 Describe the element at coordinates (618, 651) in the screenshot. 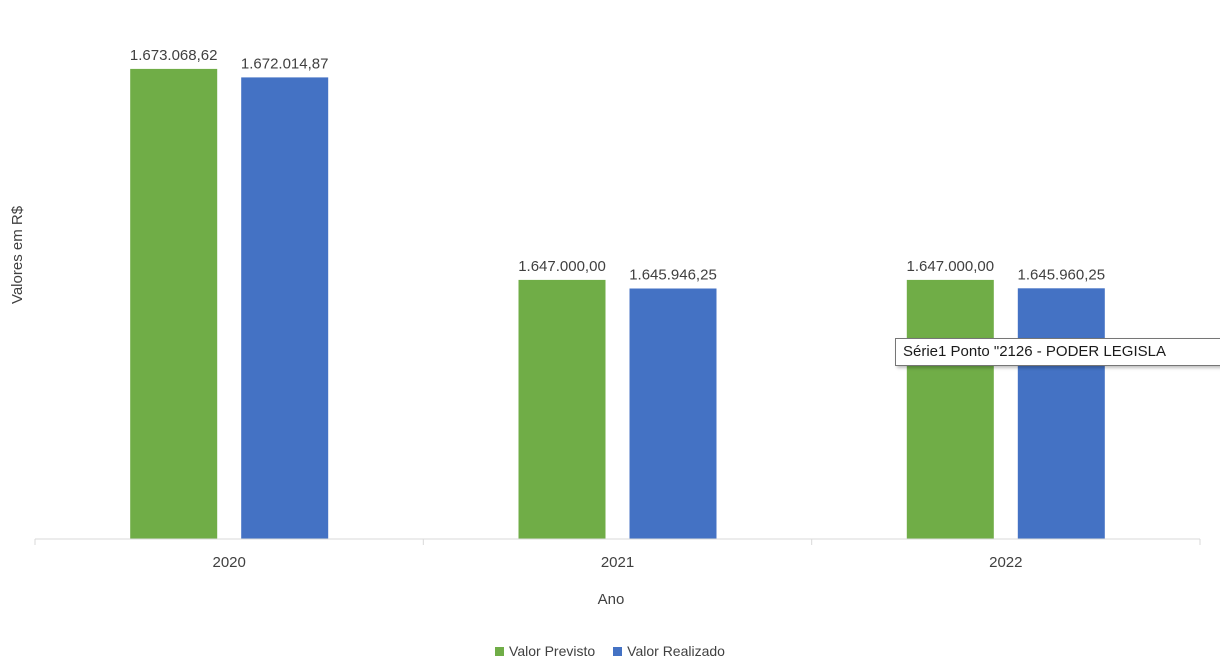

I see `legend-swatch-realizado` at that location.